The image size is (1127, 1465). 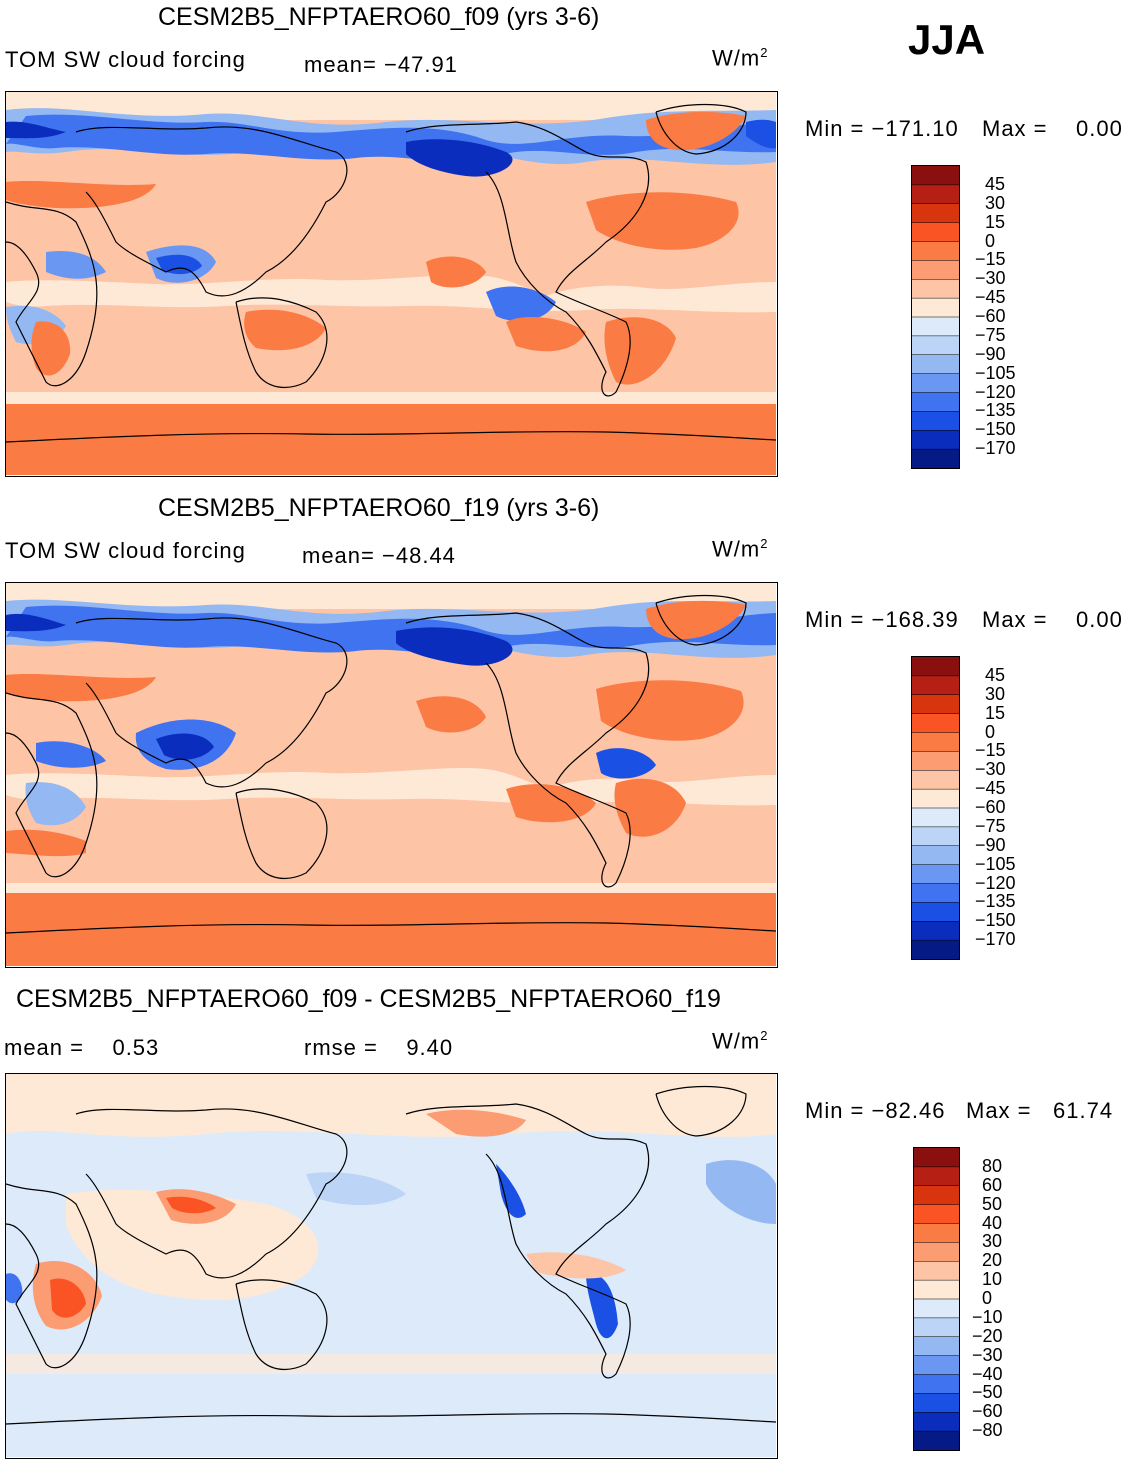 I want to click on panel3-colorbar-tick-label: −50, so click(x=987, y=1392).